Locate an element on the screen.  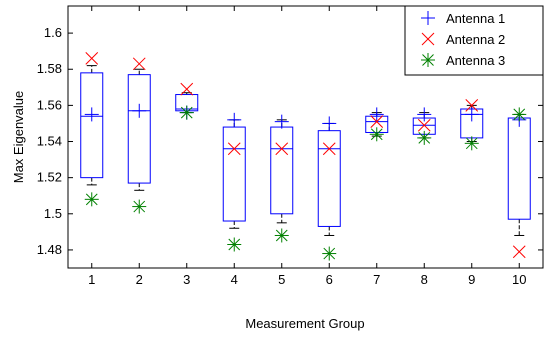
legend: Antenna 1 Antenna 2 Antenna 3 is located at coordinates (474, 40).